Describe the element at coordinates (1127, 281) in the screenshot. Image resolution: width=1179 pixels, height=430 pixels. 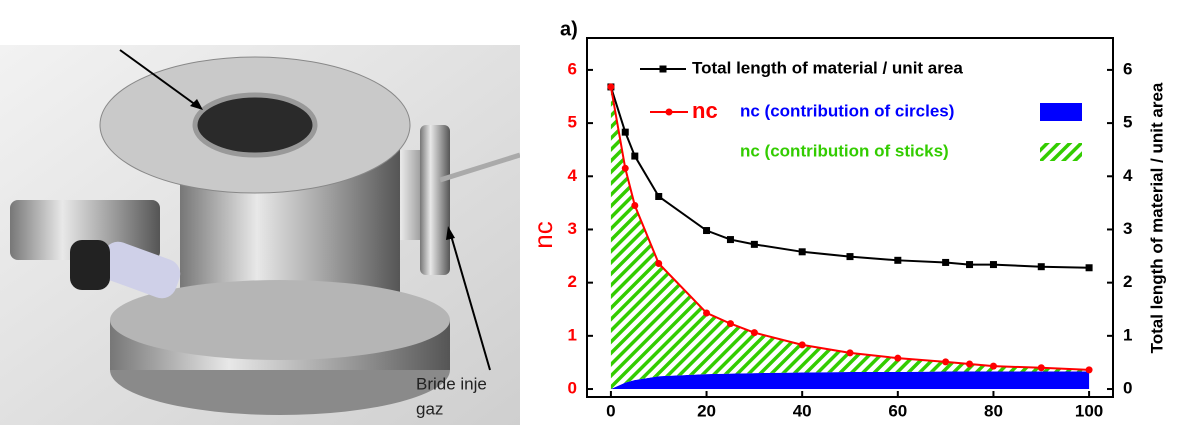
I see `y2-tick-label: 2` at that location.